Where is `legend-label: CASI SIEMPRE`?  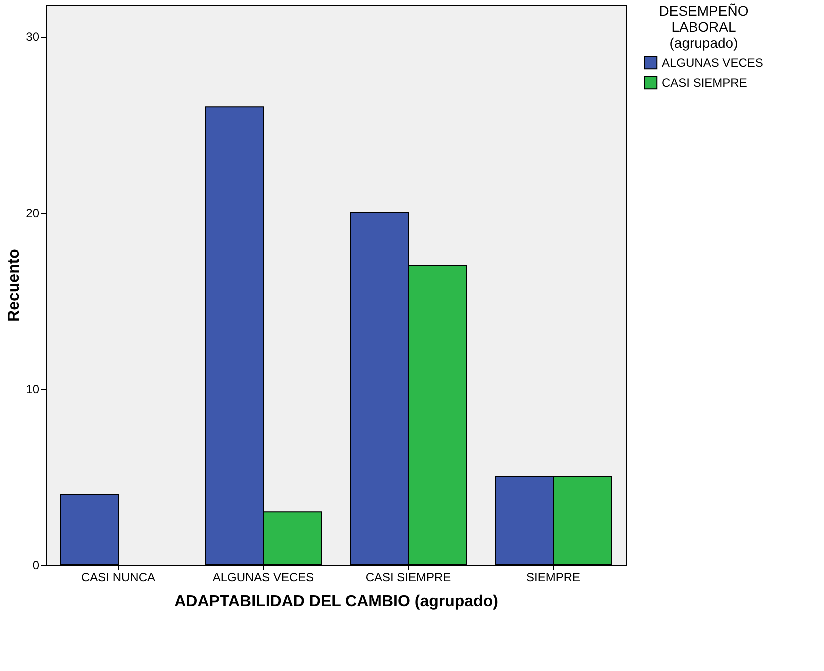 legend-label: CASI SIEMPRE is located at coordinates (705, 83).